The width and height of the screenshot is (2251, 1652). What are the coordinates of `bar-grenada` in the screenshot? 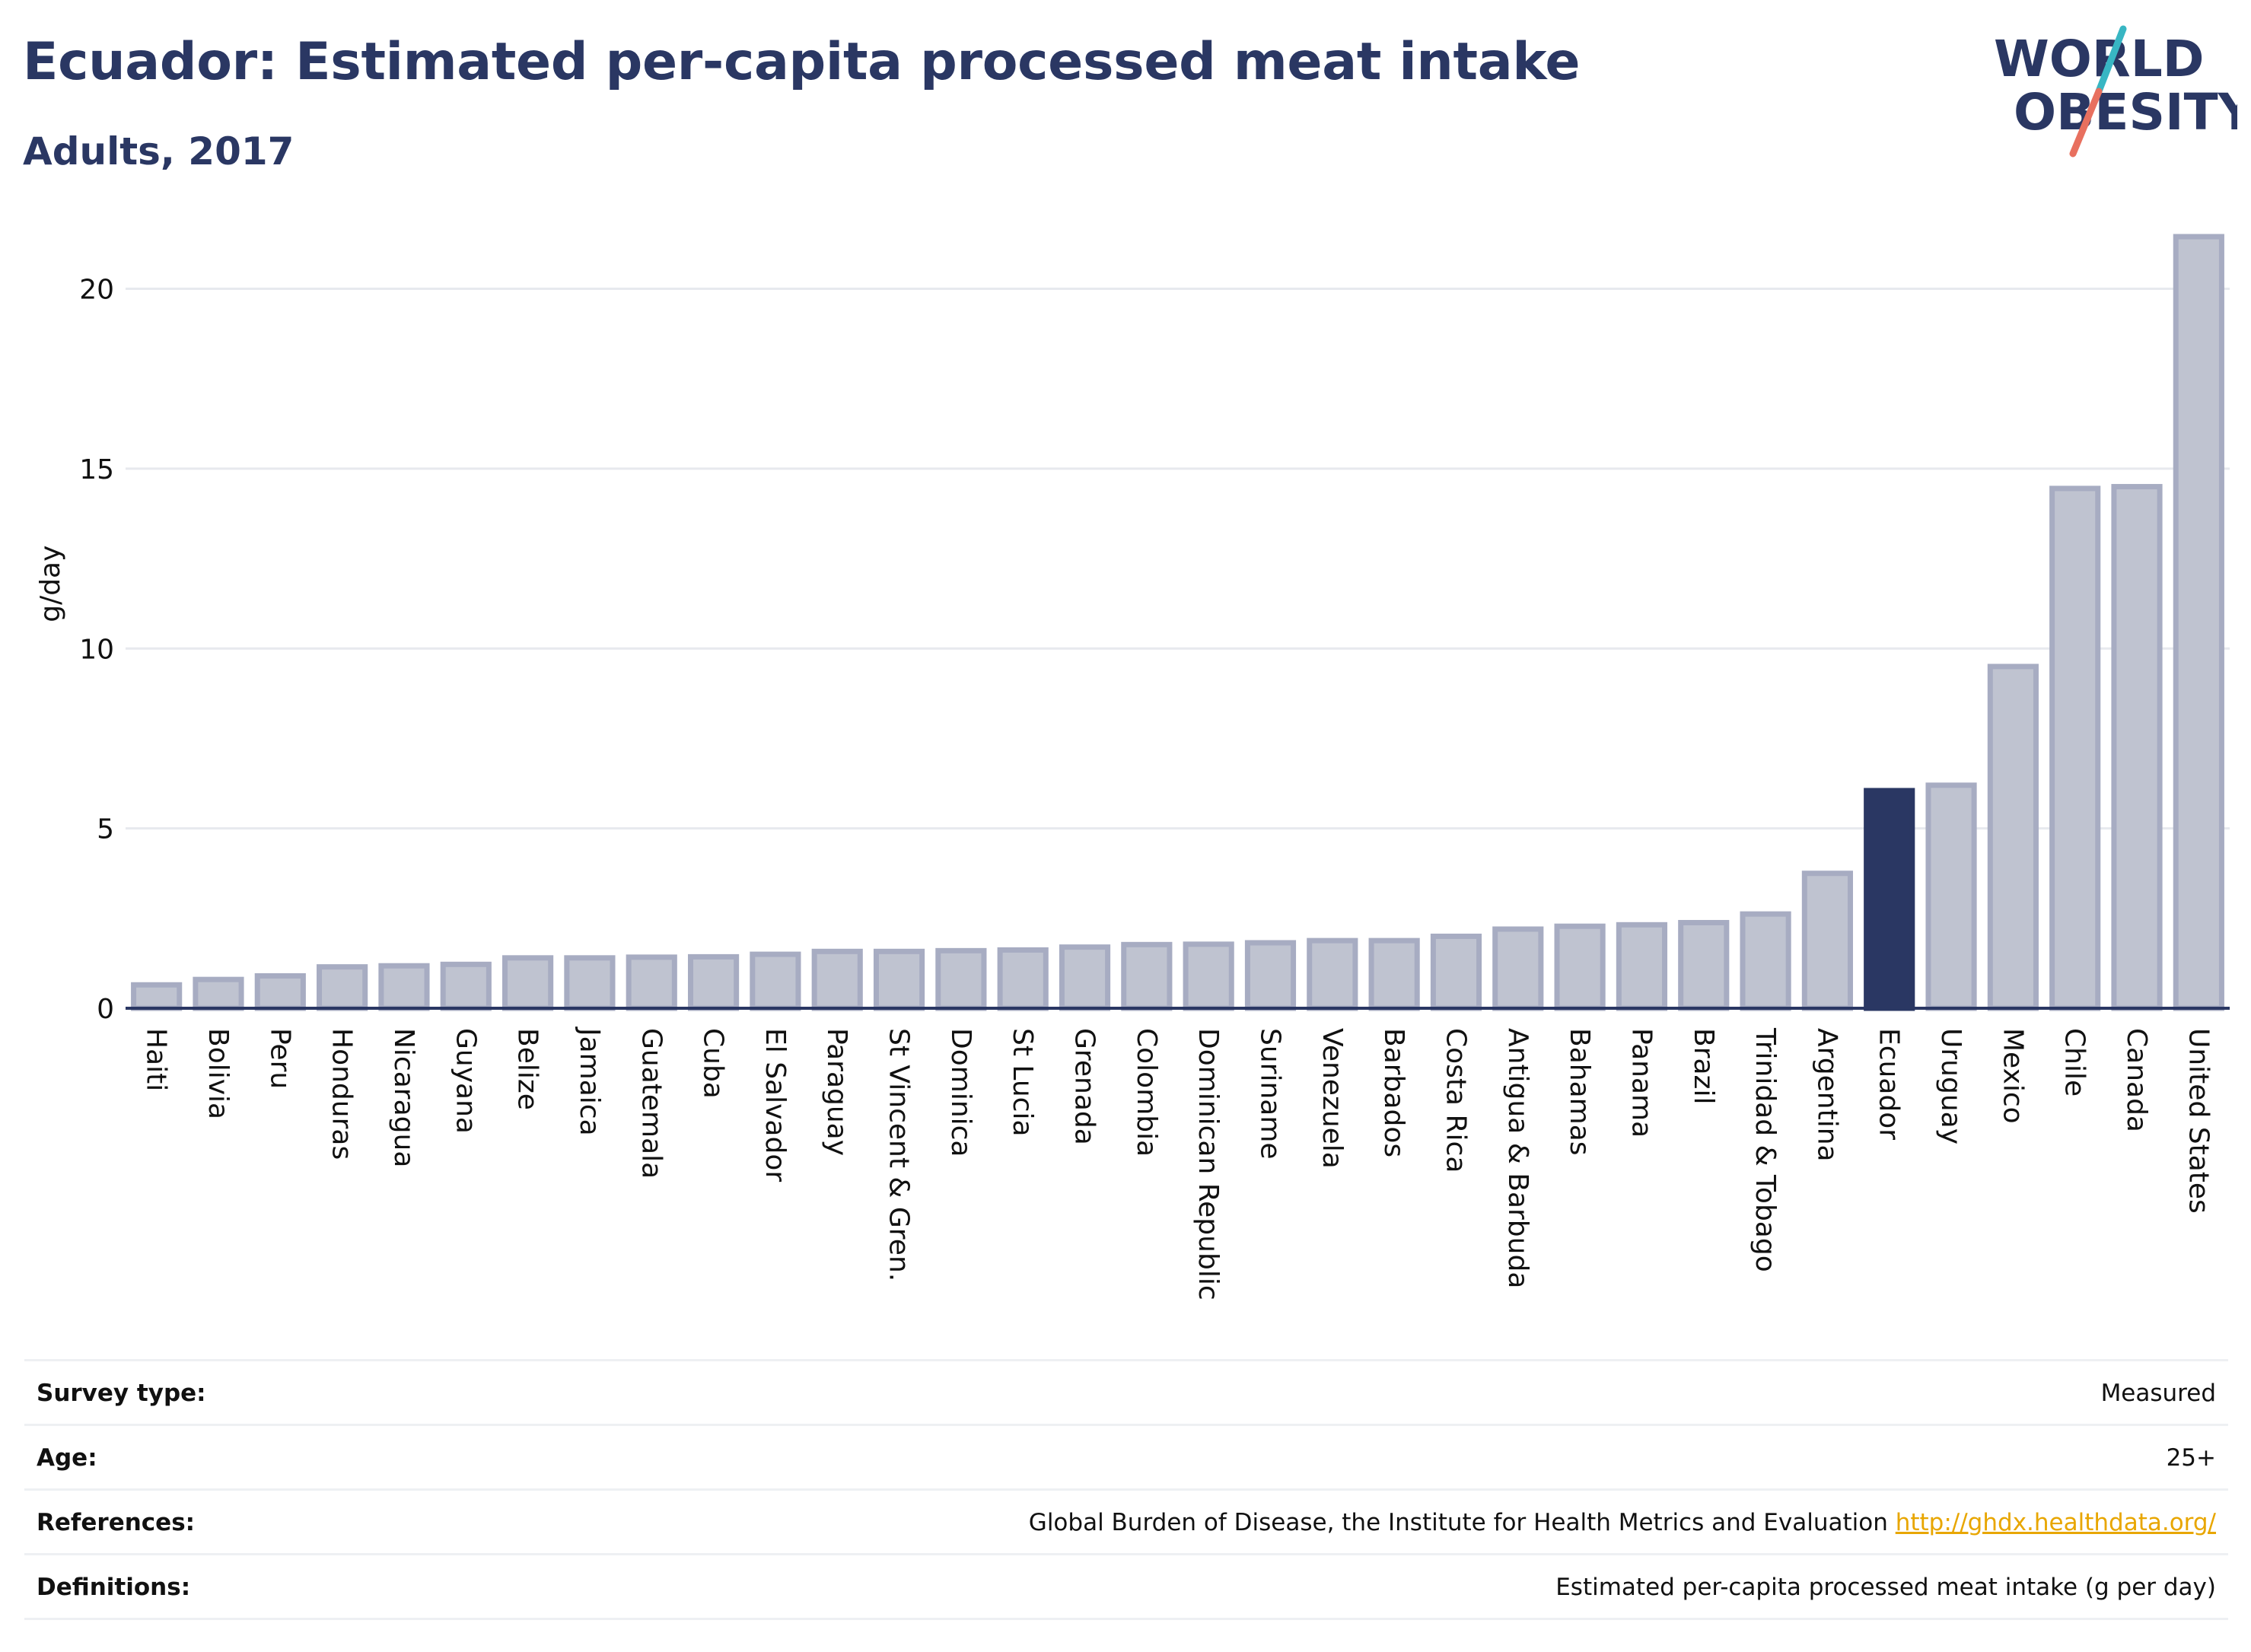 It's located at (1085, 977).